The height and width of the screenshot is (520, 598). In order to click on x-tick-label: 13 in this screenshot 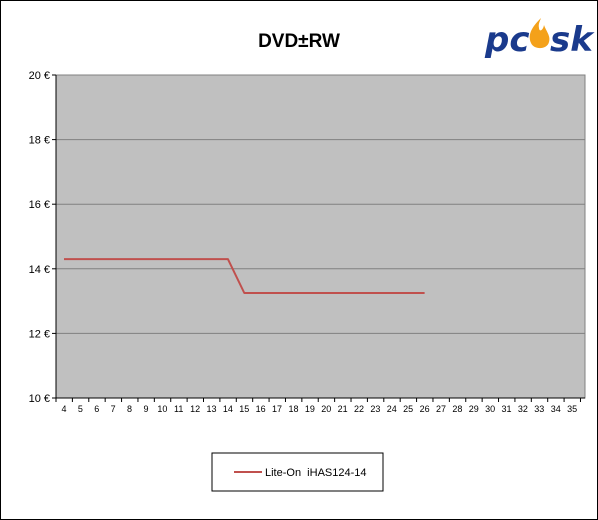, I will do `click(212, 409)`.